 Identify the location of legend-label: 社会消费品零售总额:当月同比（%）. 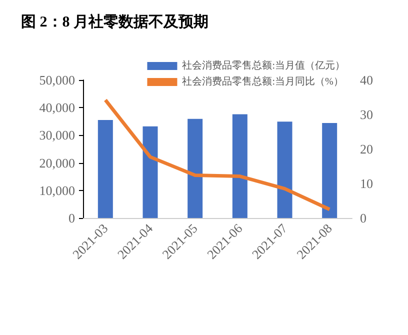
(263, 82).